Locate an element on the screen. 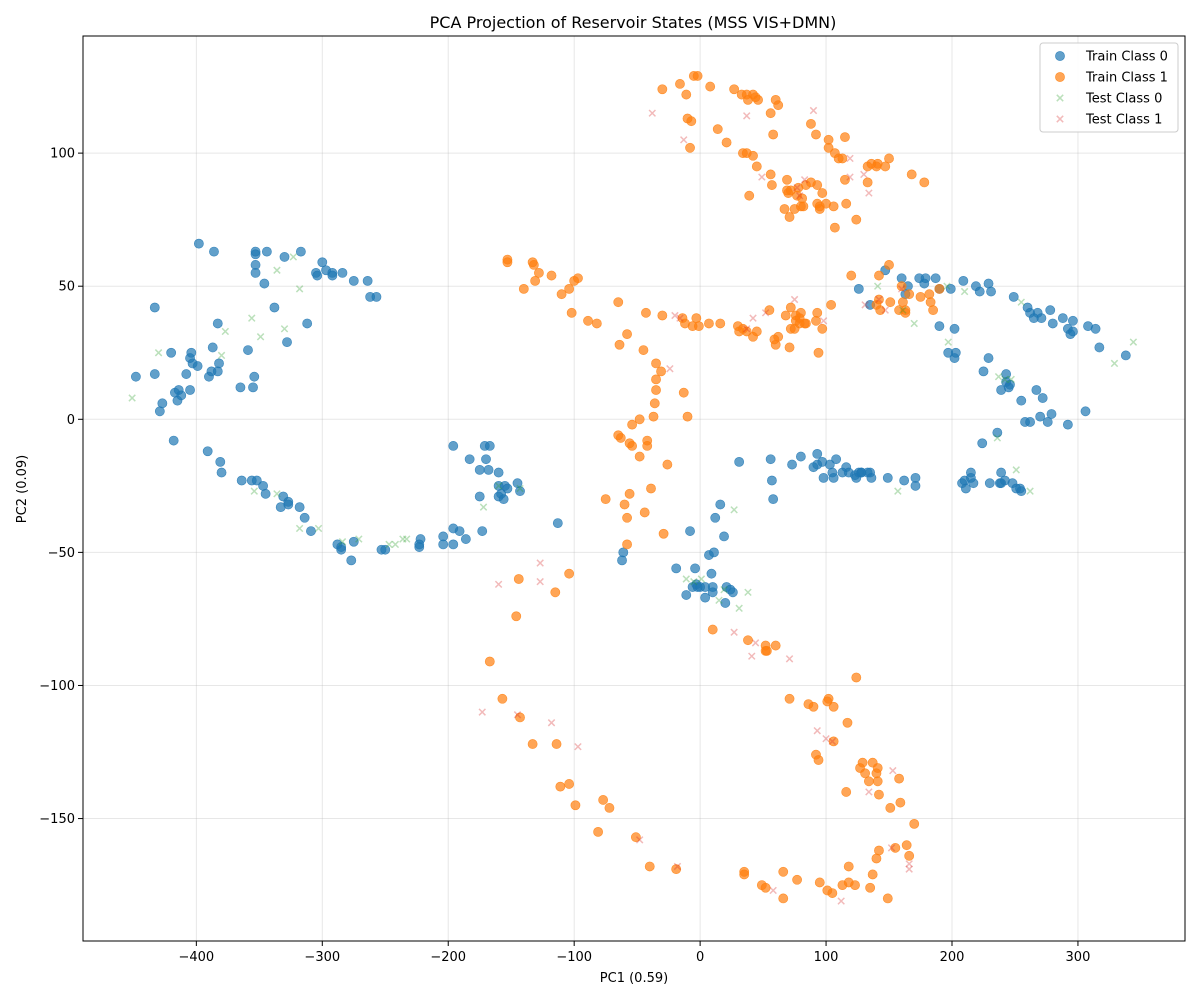 The image size is (1200, 1000). legend-item-1: Train Class 1 is located at coordinates (1111, 78).